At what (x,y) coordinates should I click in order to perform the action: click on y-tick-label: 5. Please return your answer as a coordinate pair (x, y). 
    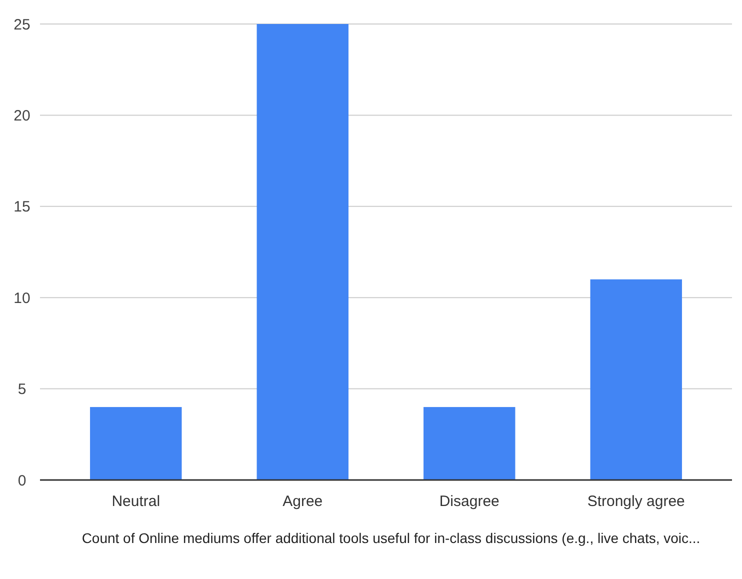
    Looking at the image, I should click on (22, 389).